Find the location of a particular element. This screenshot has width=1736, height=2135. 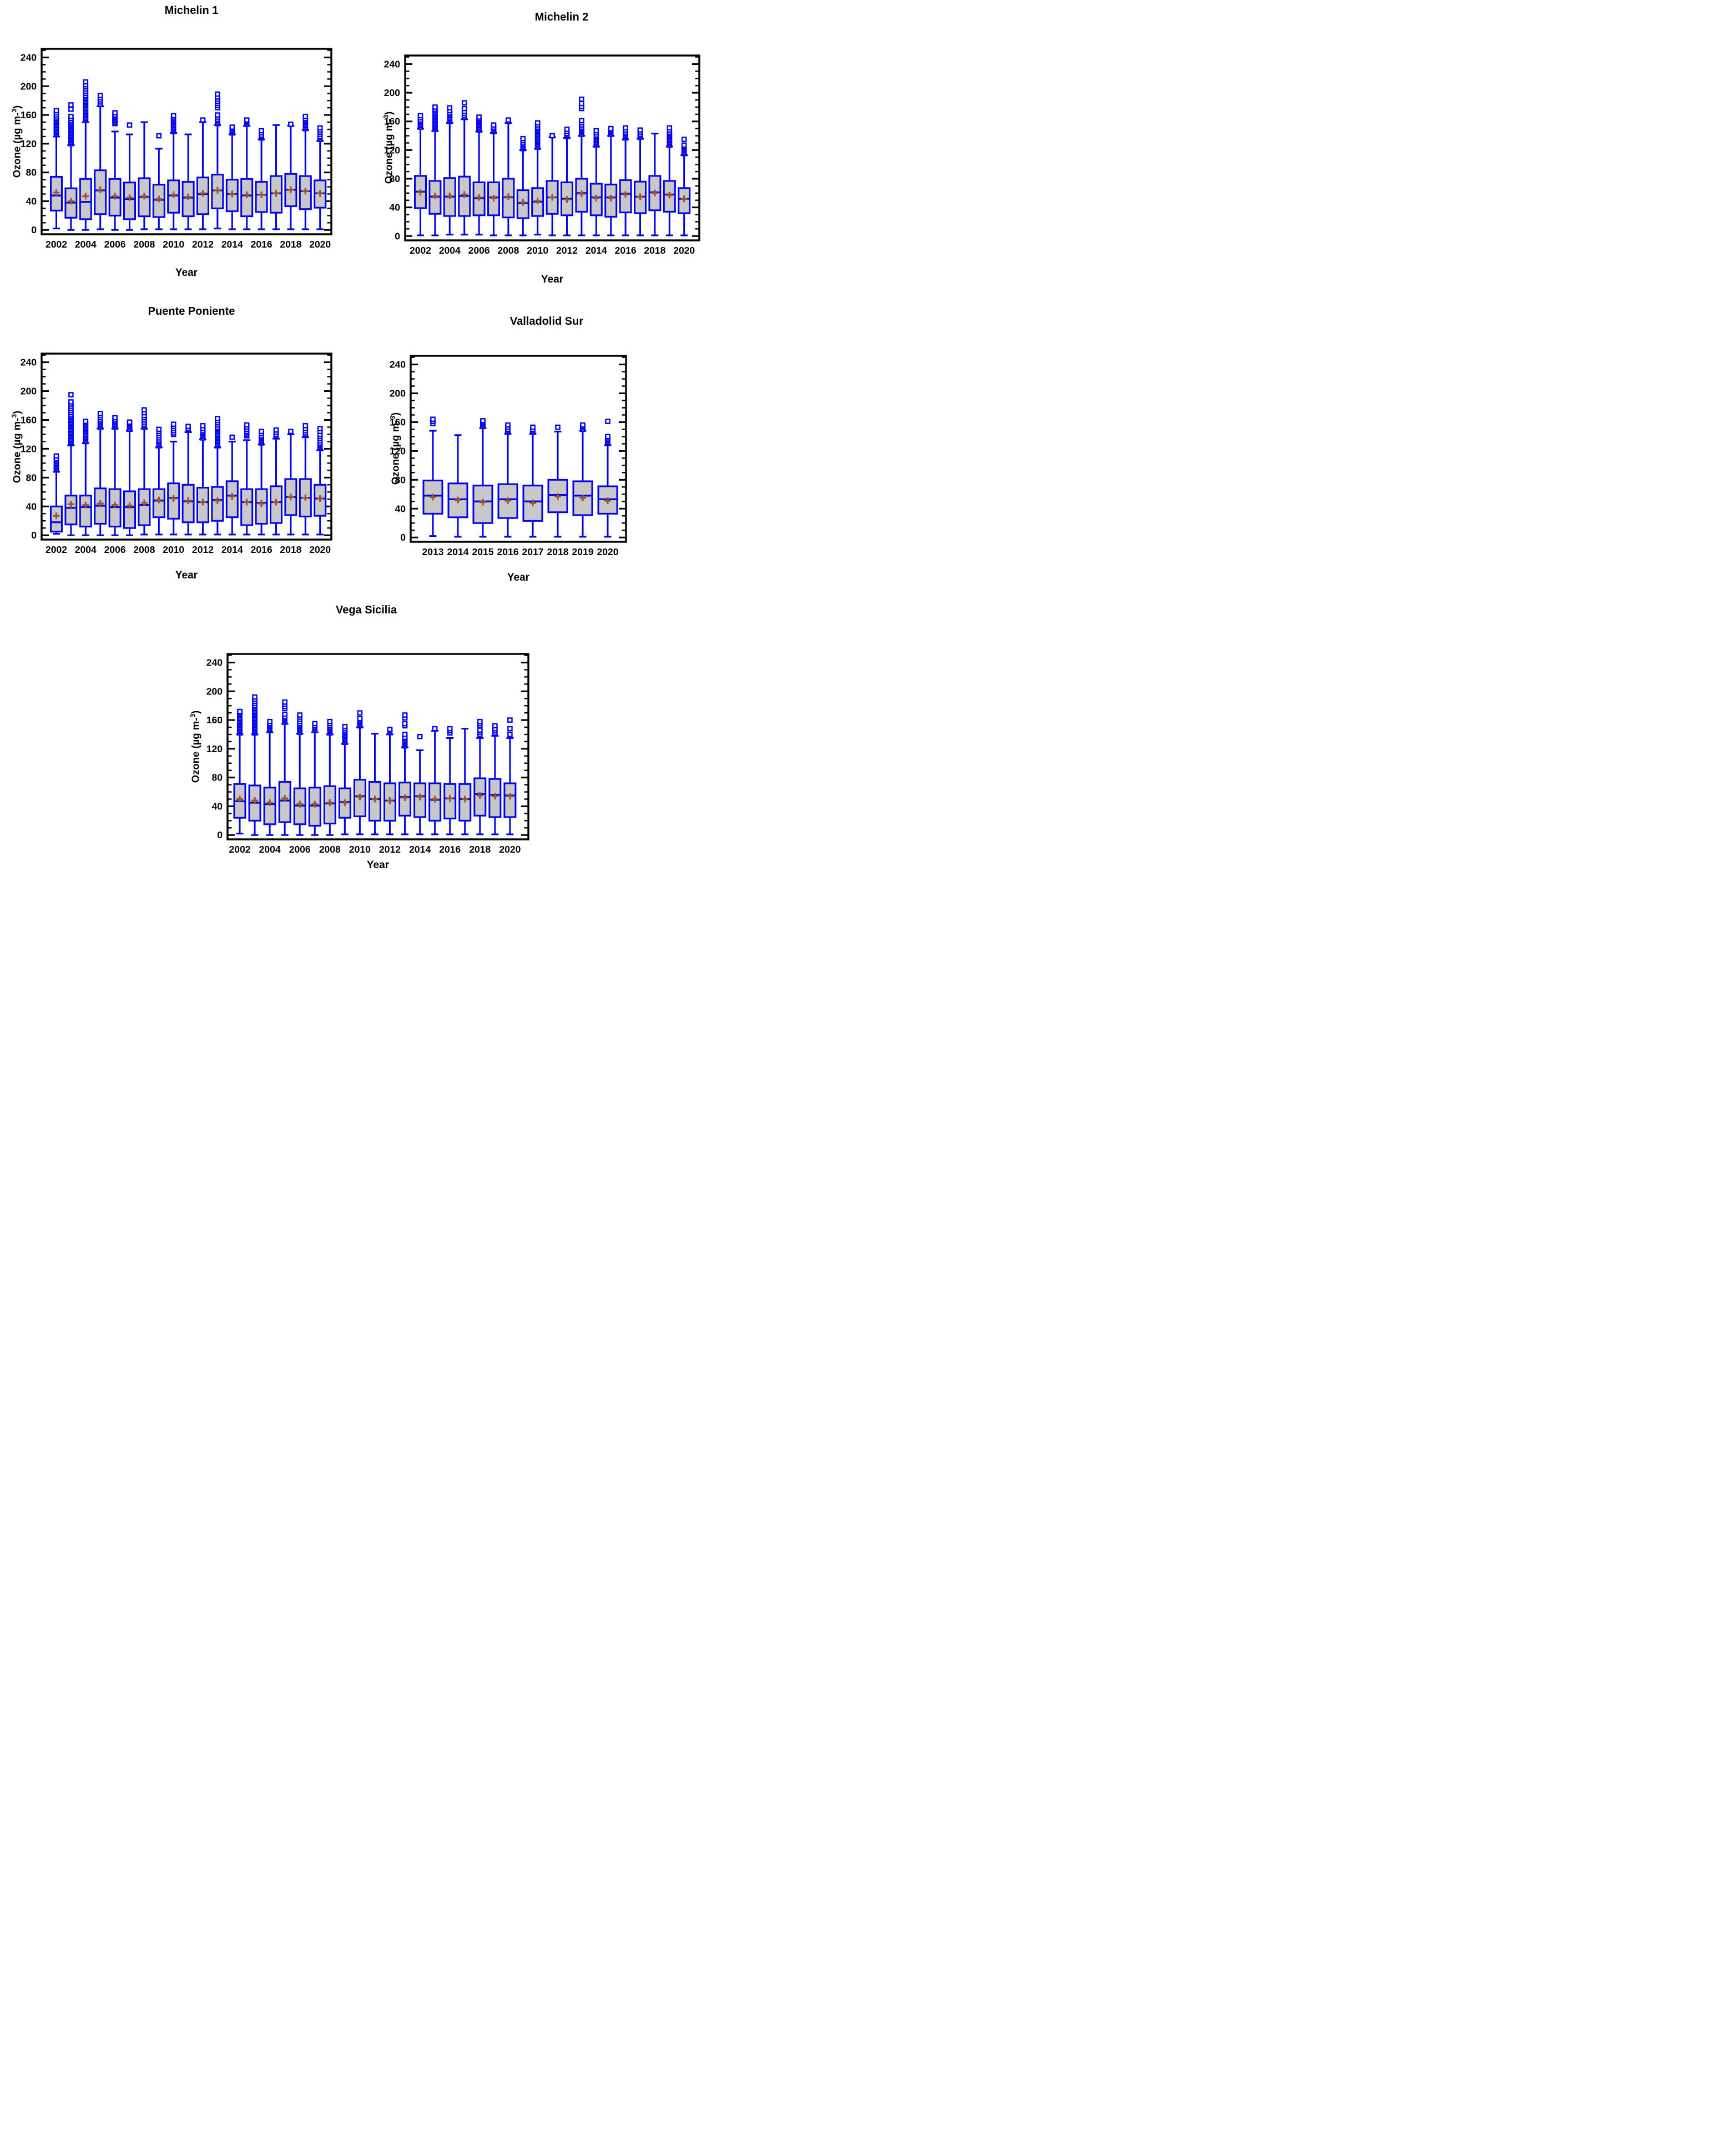

box-michelin_2-2011 is located at coordinates (552, 184).